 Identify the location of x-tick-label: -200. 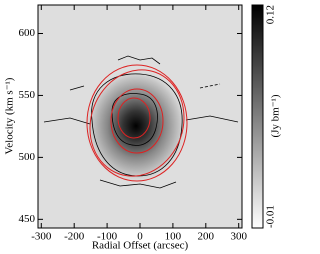
(74, 237).